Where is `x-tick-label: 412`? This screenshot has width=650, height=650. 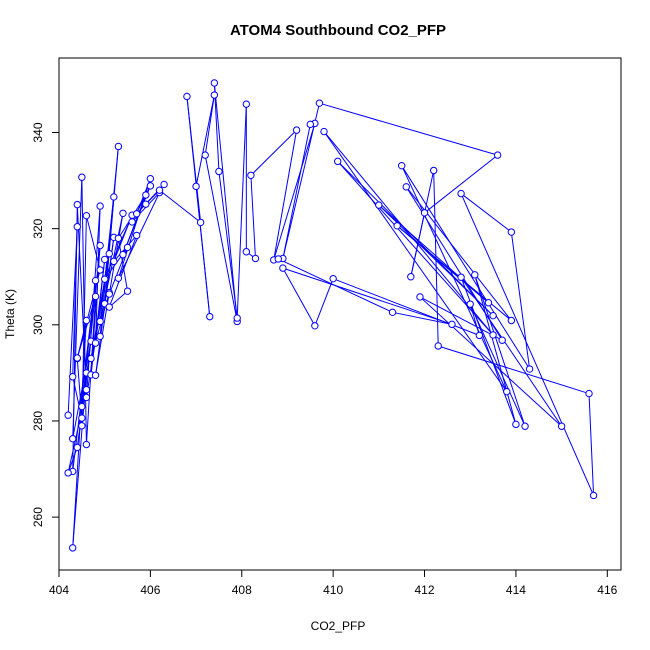
x-tick-label: 412 is located at coordinates (425, 590).